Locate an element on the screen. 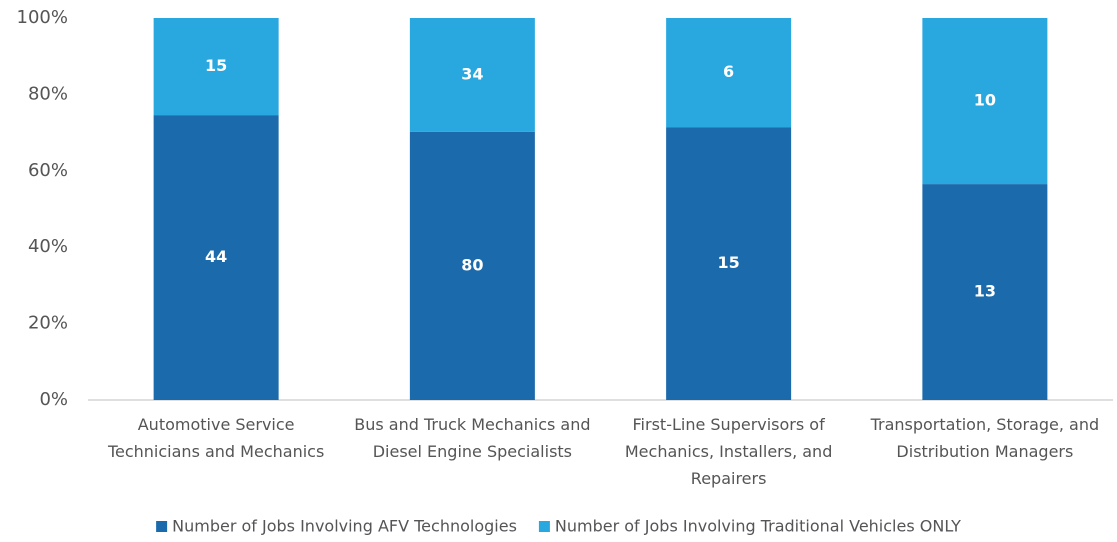  x-tick-label-line: Bus and Truck Mechanics and is located at coordinates (472, 424).